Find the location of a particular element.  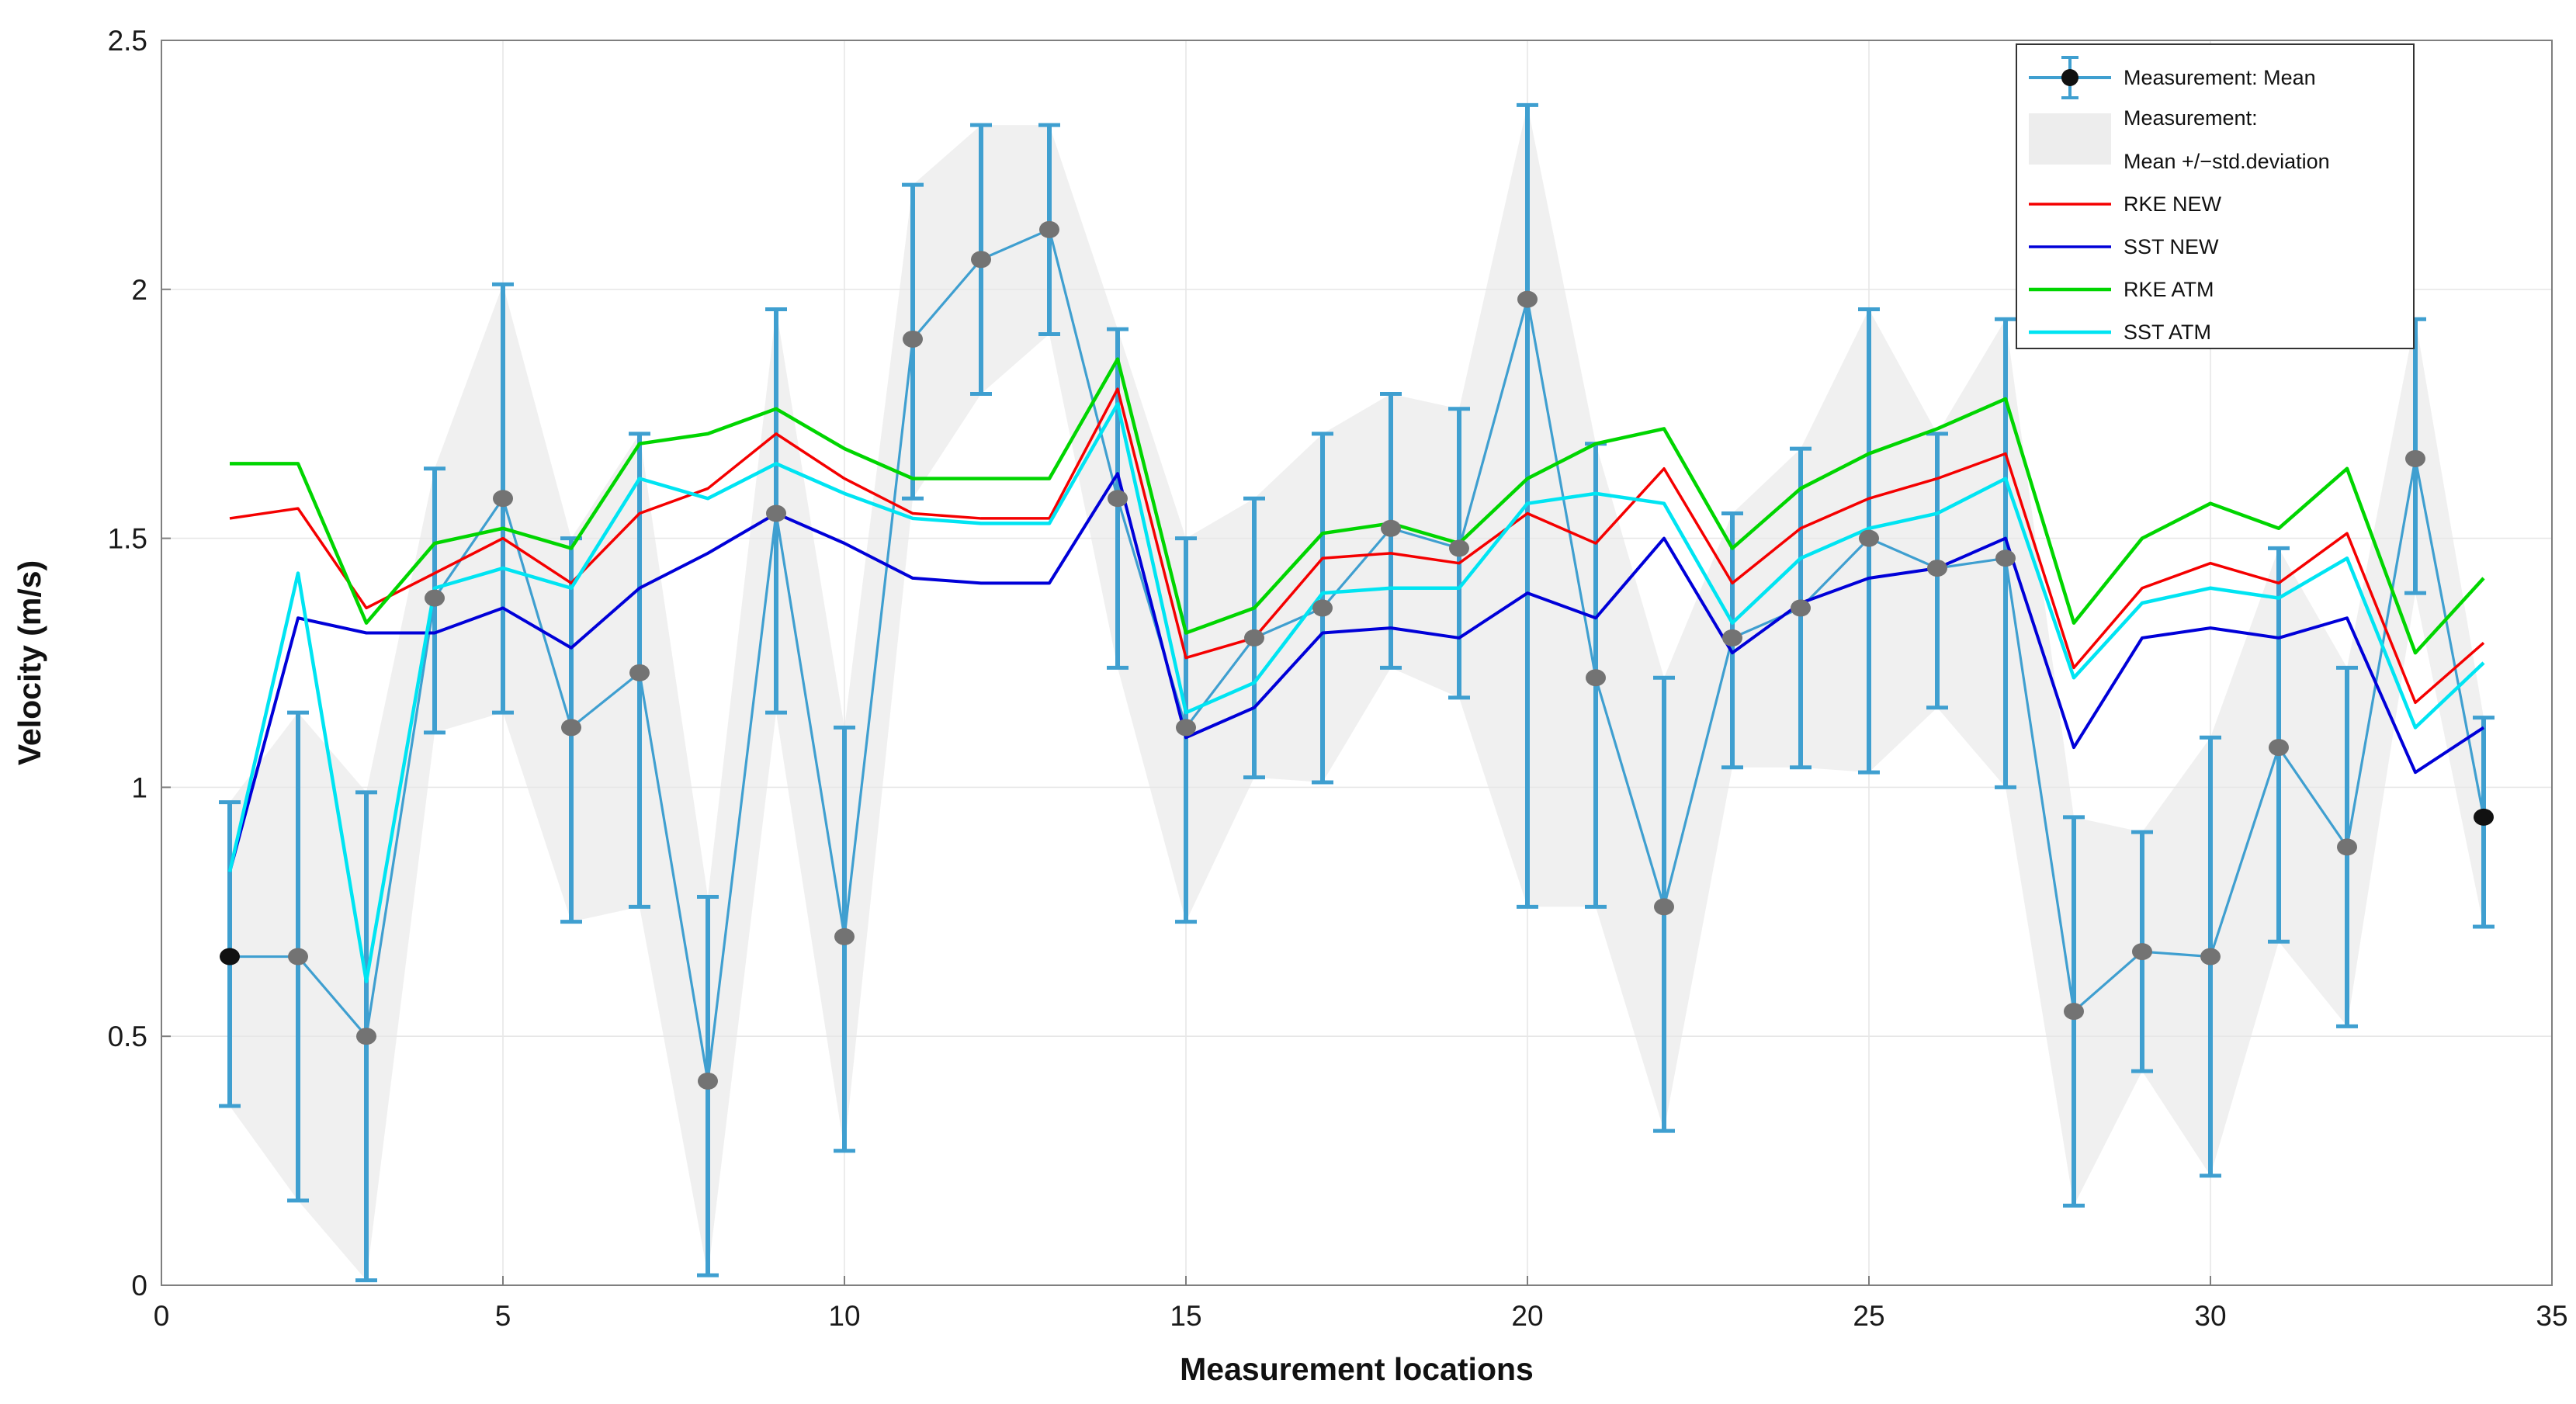

legend-box is located at coordinates (2215, 196).